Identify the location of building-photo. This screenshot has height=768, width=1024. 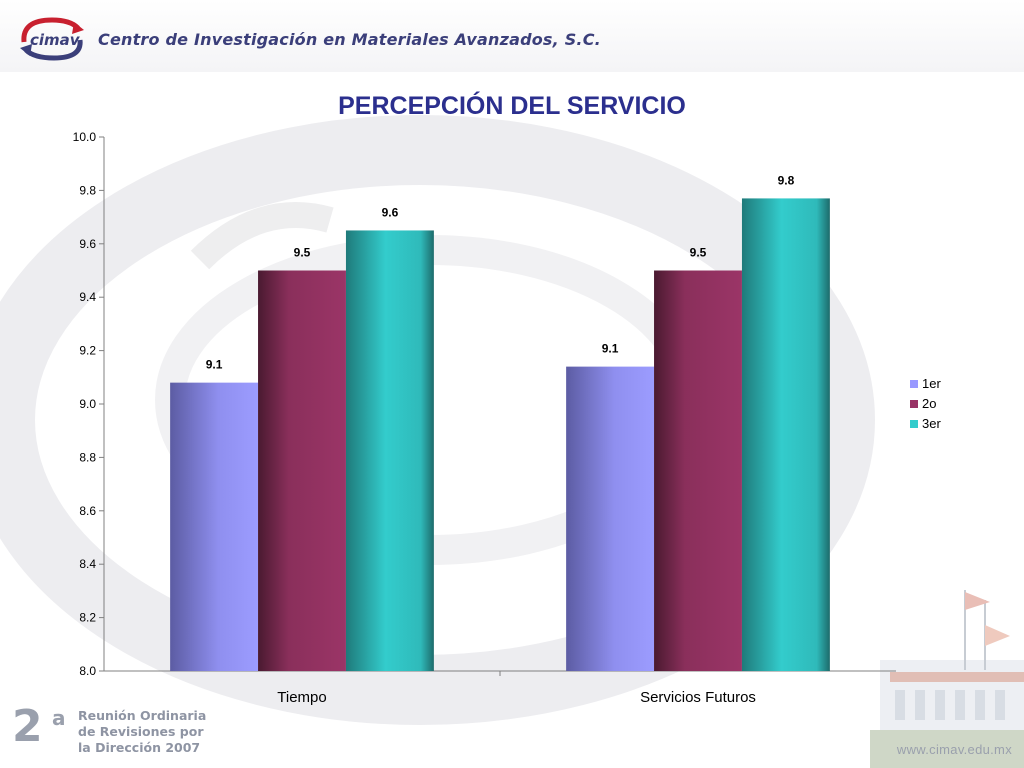
(947, 679).